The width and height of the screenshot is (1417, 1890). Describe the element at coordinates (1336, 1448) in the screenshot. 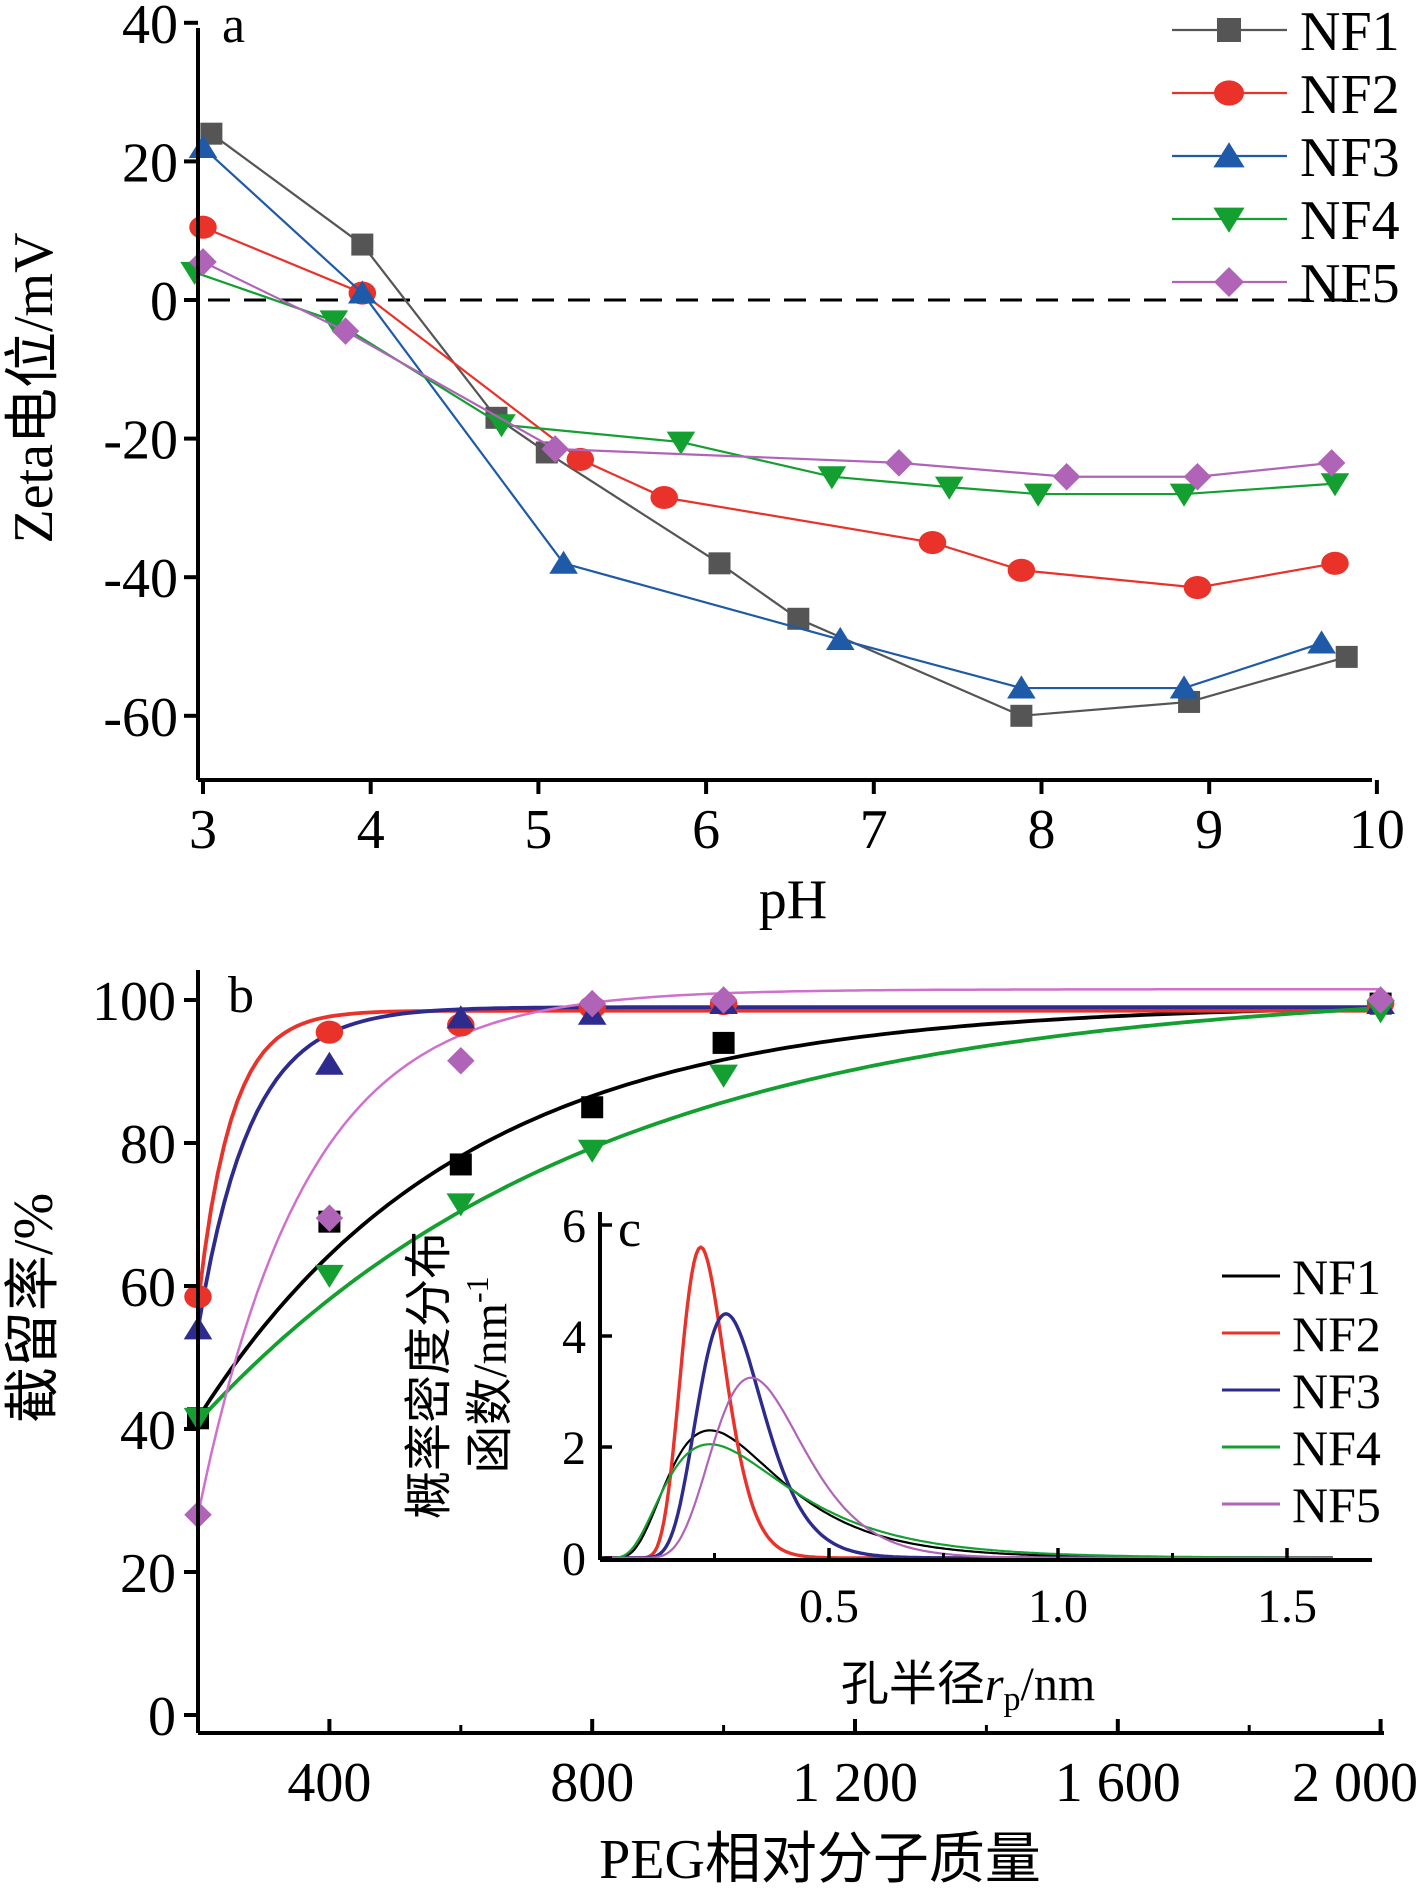

I see `inset-legend-label: NF4` at that location.